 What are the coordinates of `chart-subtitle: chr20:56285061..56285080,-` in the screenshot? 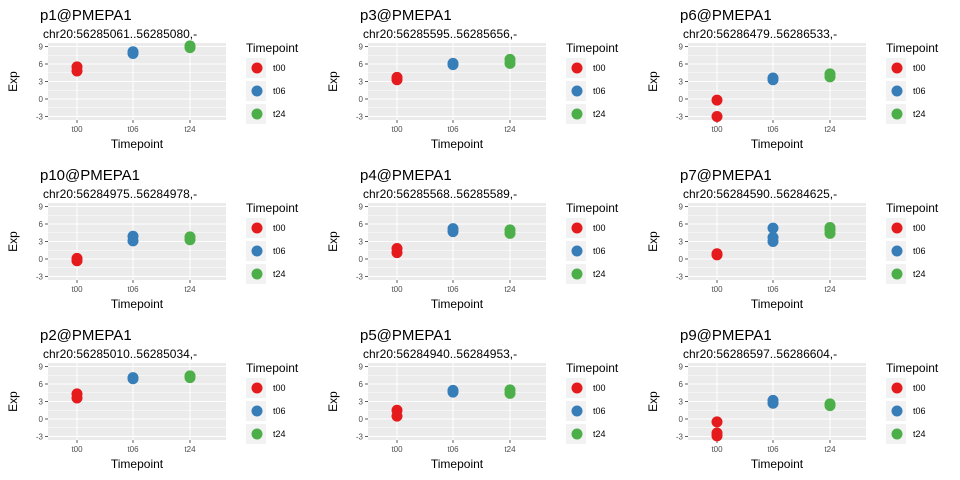 It's located at (120, 34).